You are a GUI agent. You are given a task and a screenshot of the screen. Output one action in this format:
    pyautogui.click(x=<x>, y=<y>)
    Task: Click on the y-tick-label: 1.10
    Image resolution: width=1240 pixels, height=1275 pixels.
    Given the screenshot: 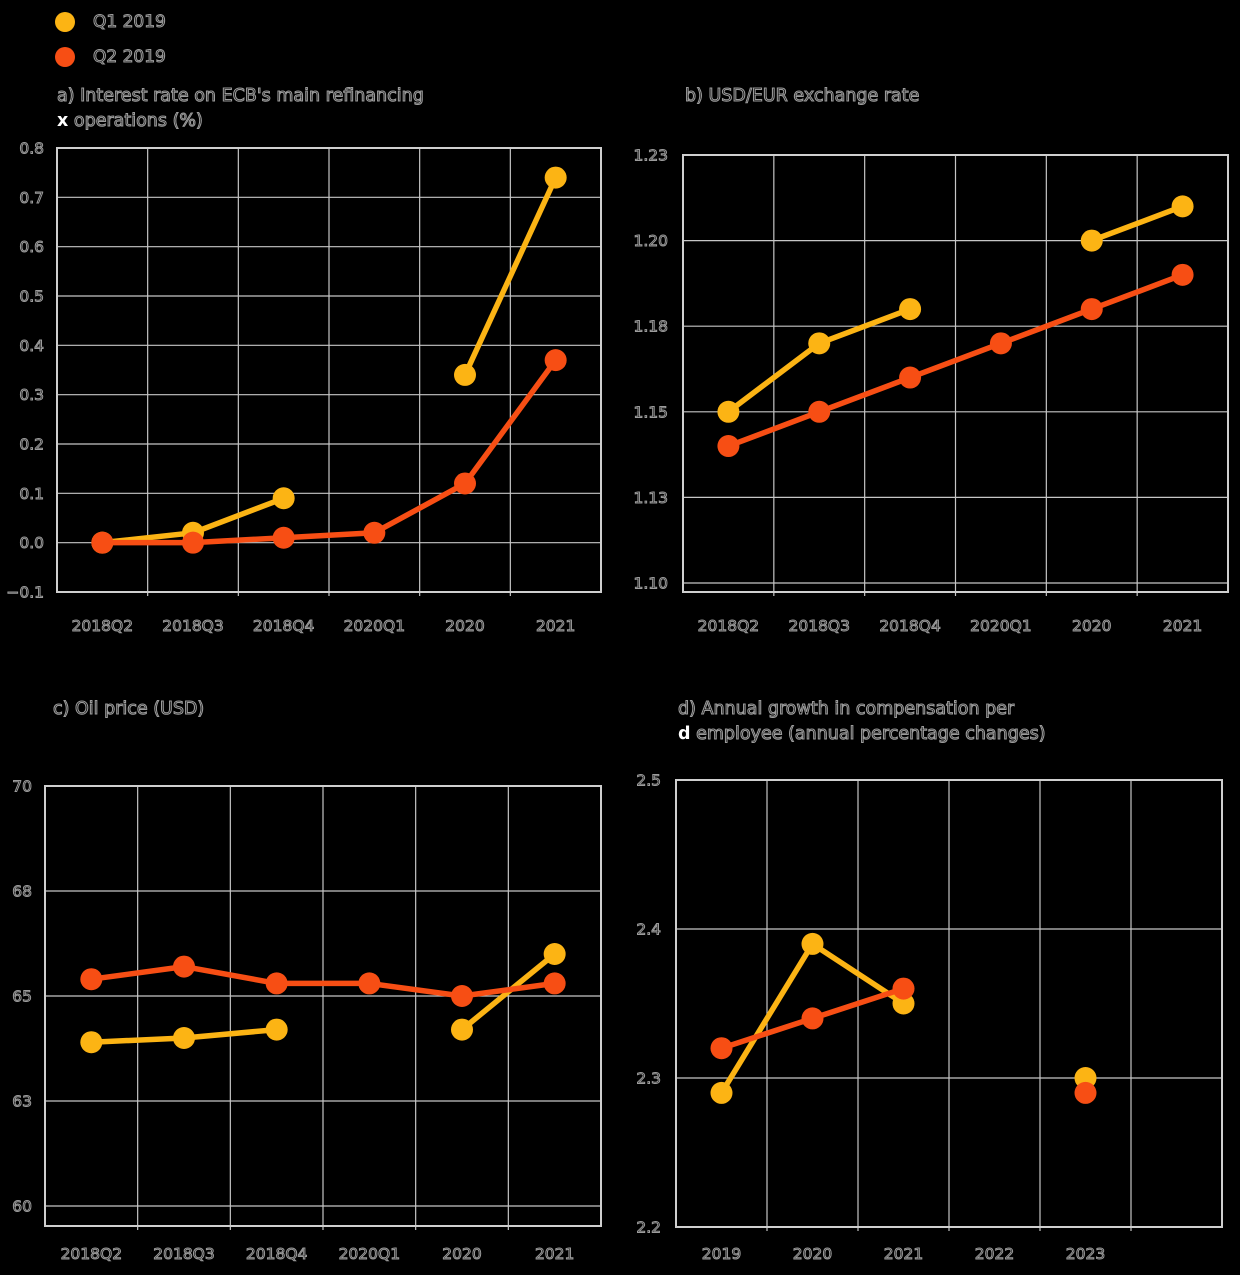 What is the action you would take?
    pyautogui.click(x=650, y=584)
    